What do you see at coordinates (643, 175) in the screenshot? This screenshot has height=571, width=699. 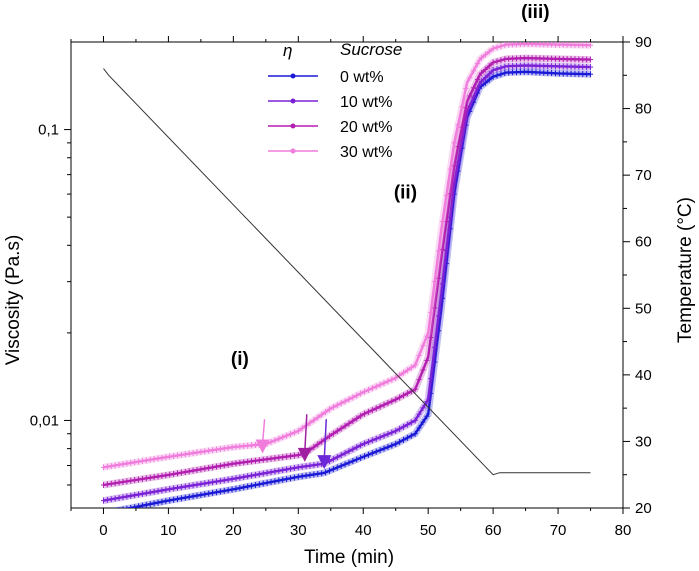 I see `y2-tick-label: 70` at bounding box center [643, 175].